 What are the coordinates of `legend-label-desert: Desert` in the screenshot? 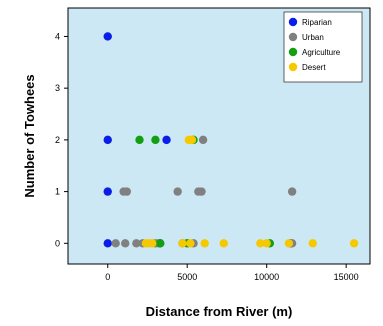 It's located at (314, 67).